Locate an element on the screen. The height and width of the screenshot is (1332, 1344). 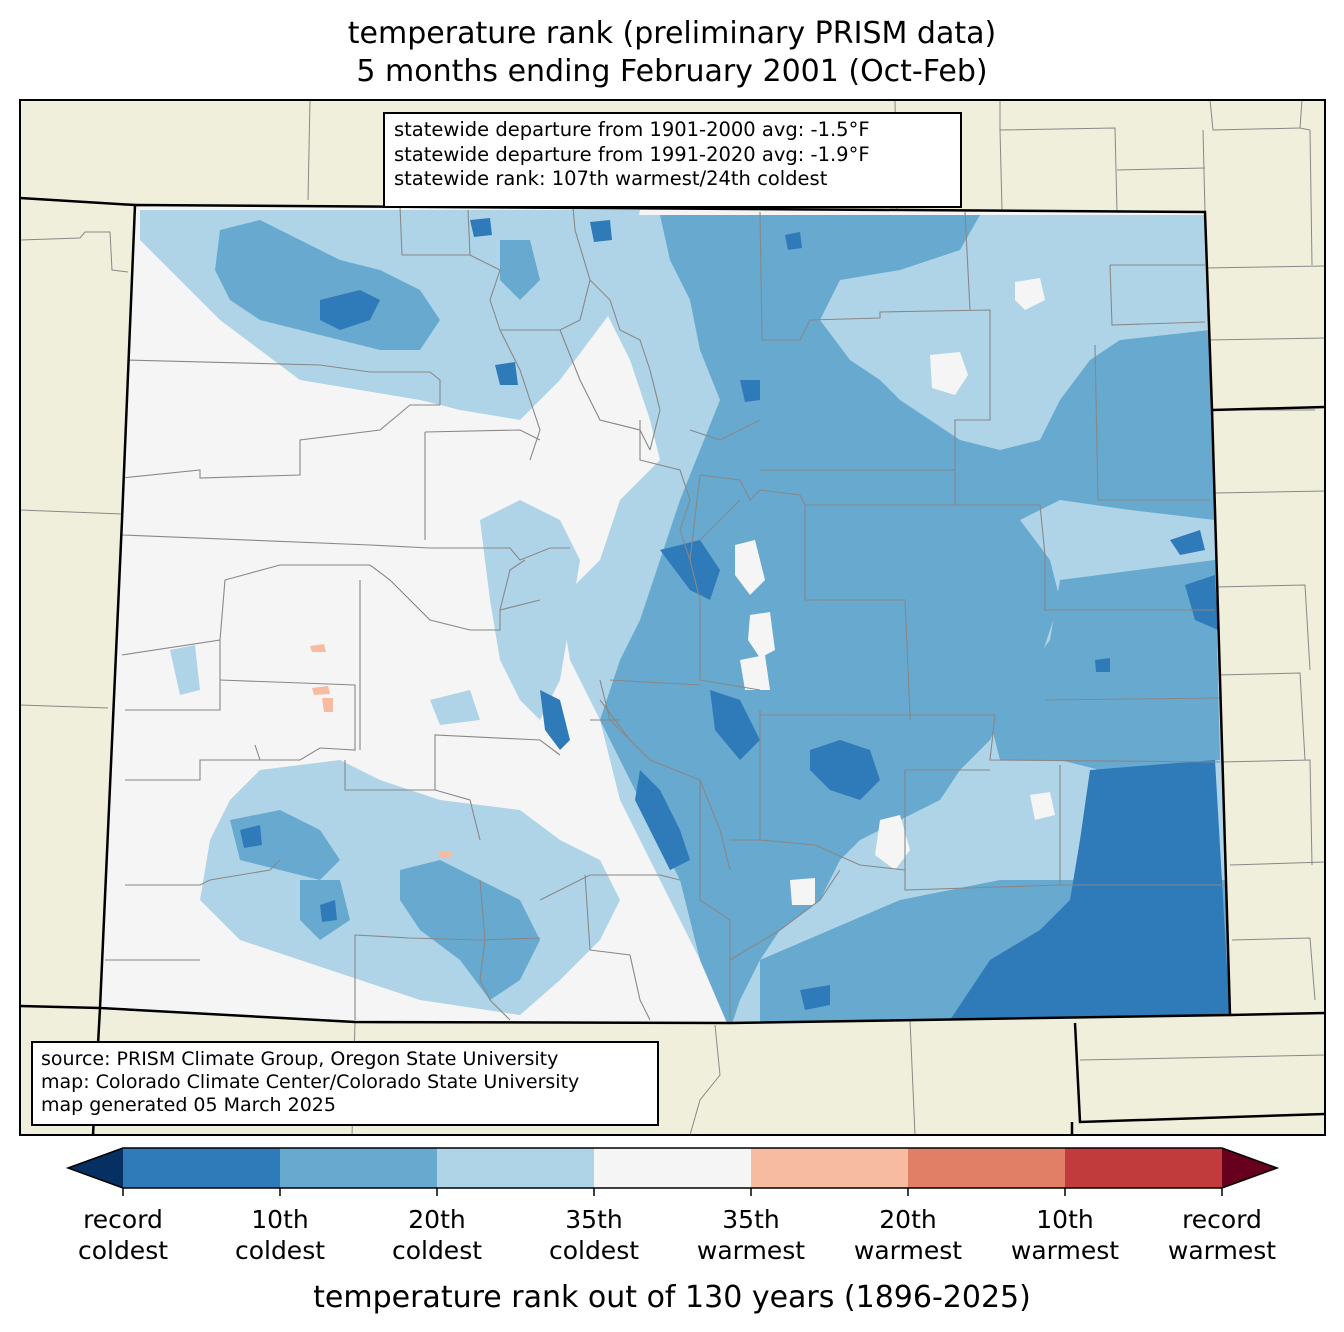
contour-35th-20th-warmest is located at coordinates (381, 751).